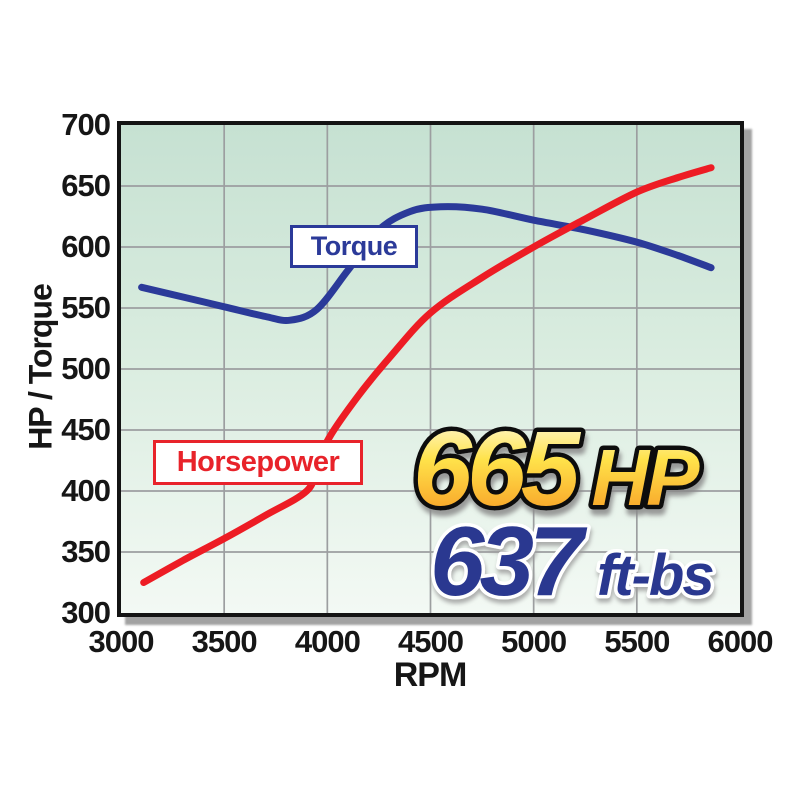  I want to click on hp-callout: 665 HP, so click(556, 469).